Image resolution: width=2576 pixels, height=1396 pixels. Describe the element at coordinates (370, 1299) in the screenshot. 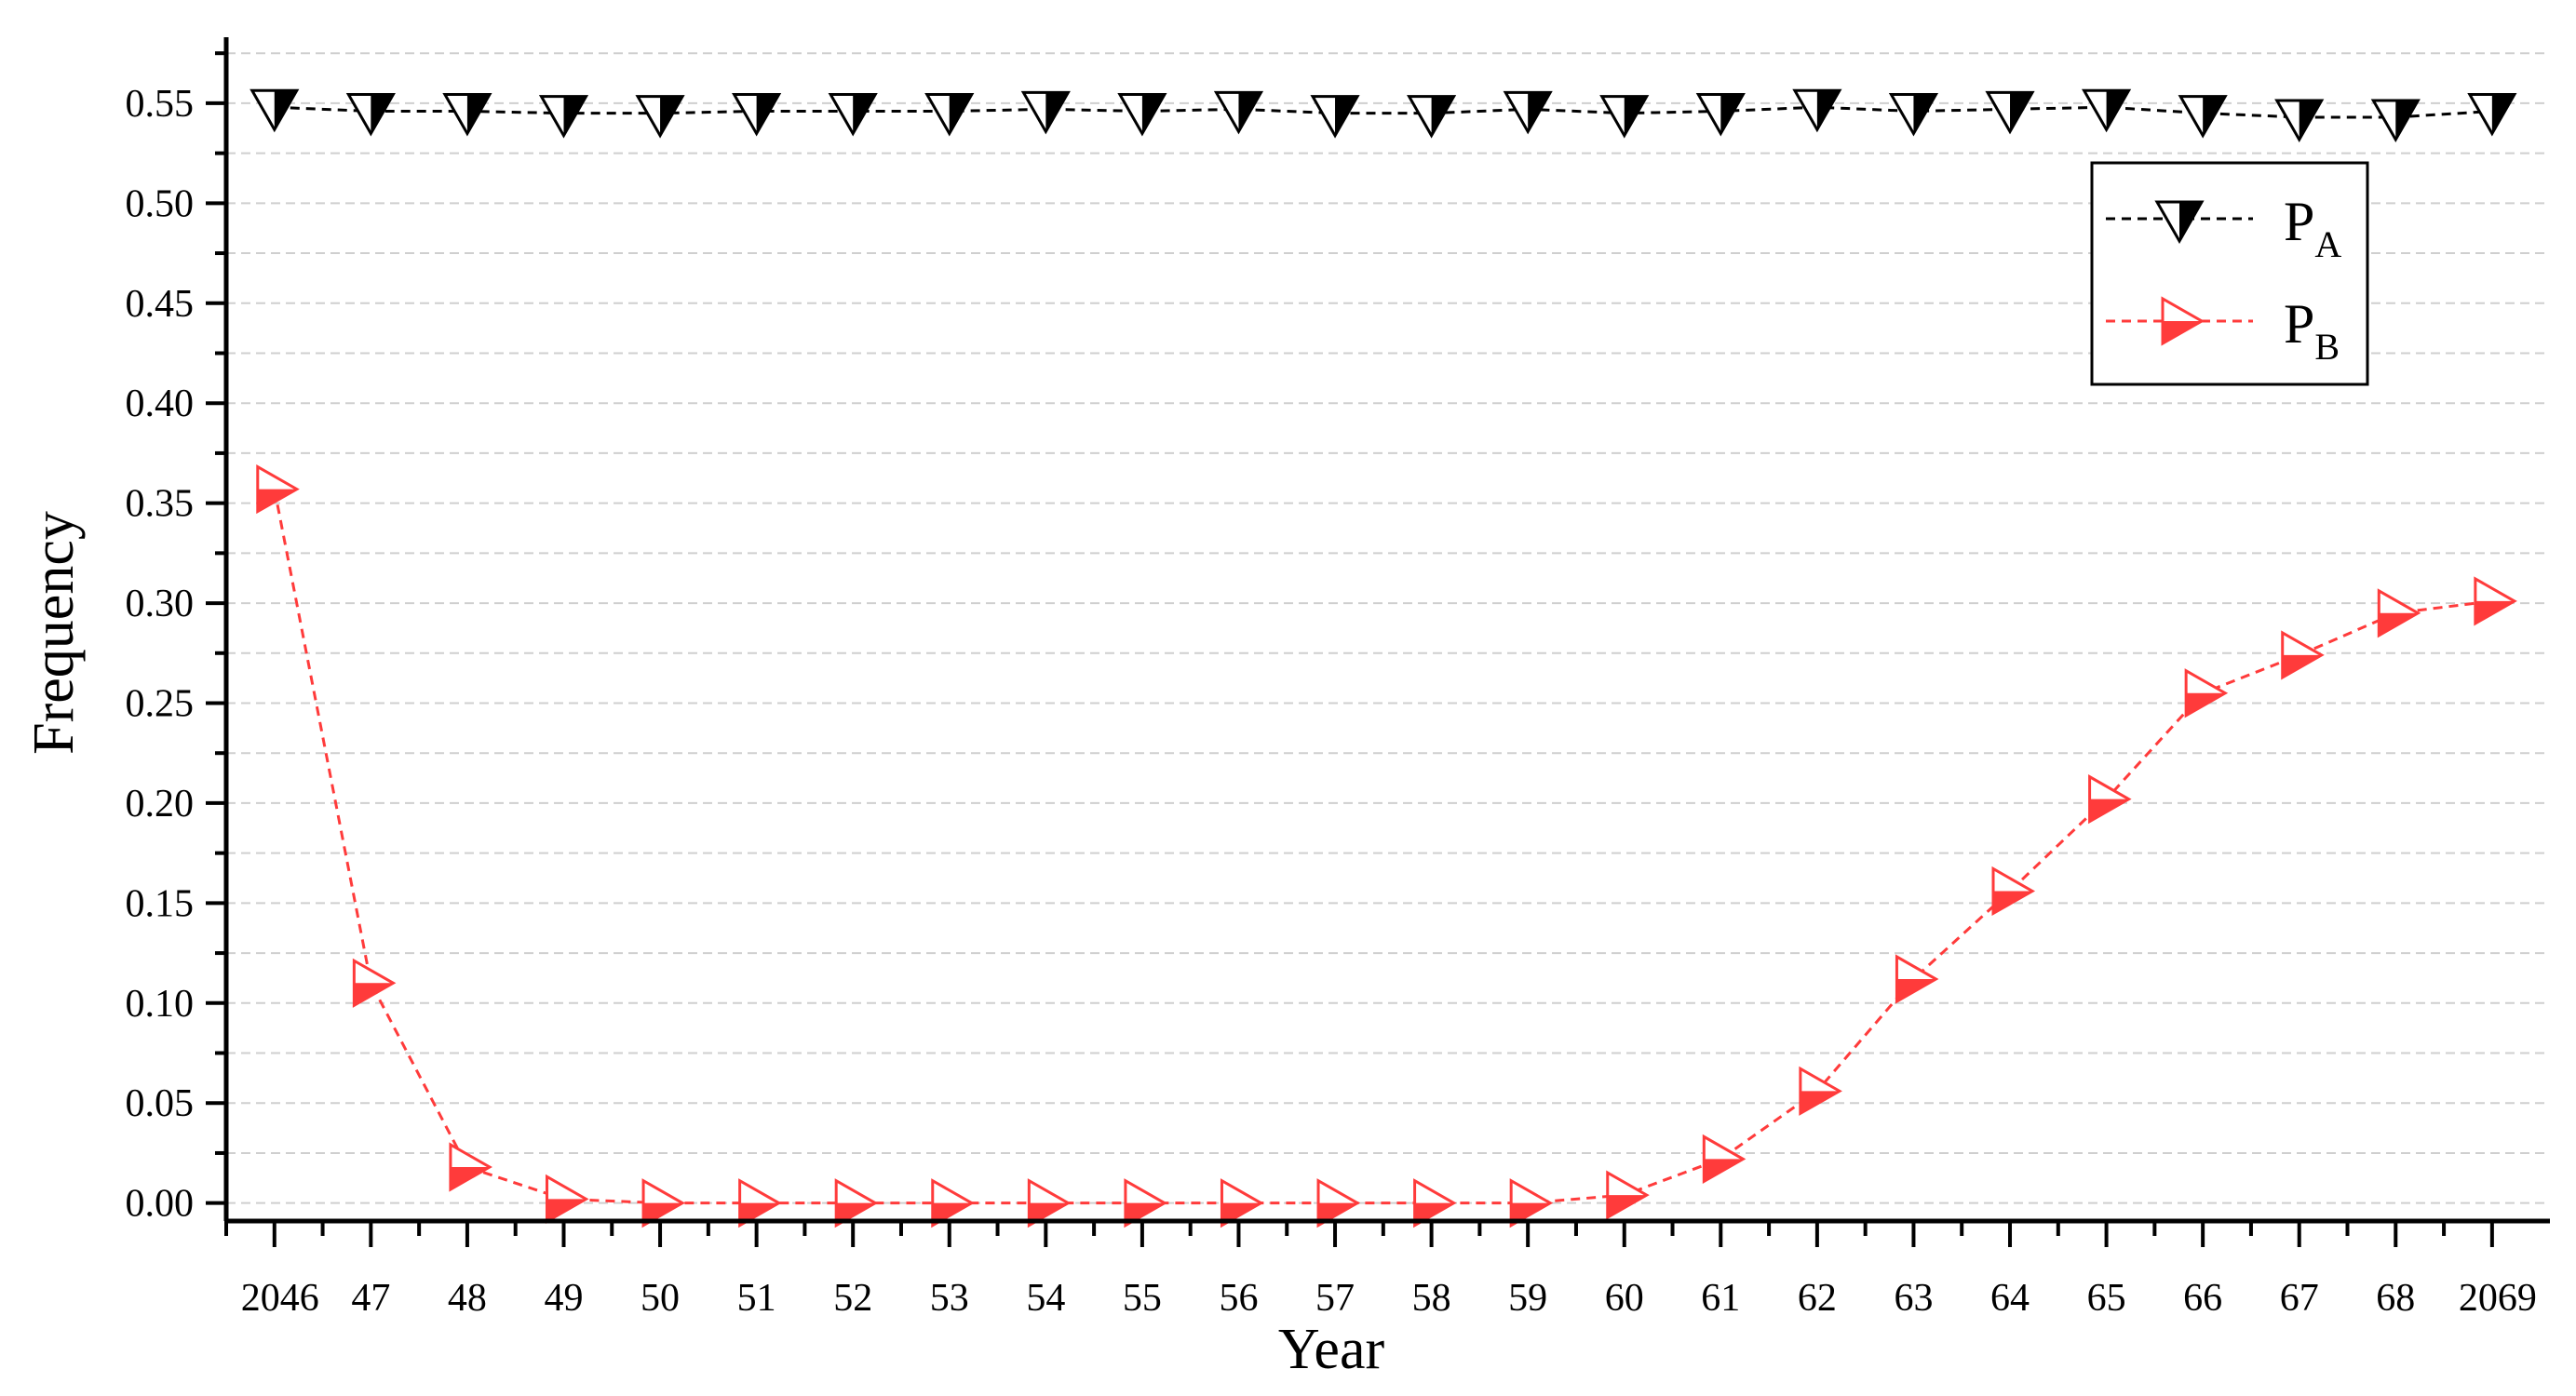

I see `x-tick-label: 47` at that location.